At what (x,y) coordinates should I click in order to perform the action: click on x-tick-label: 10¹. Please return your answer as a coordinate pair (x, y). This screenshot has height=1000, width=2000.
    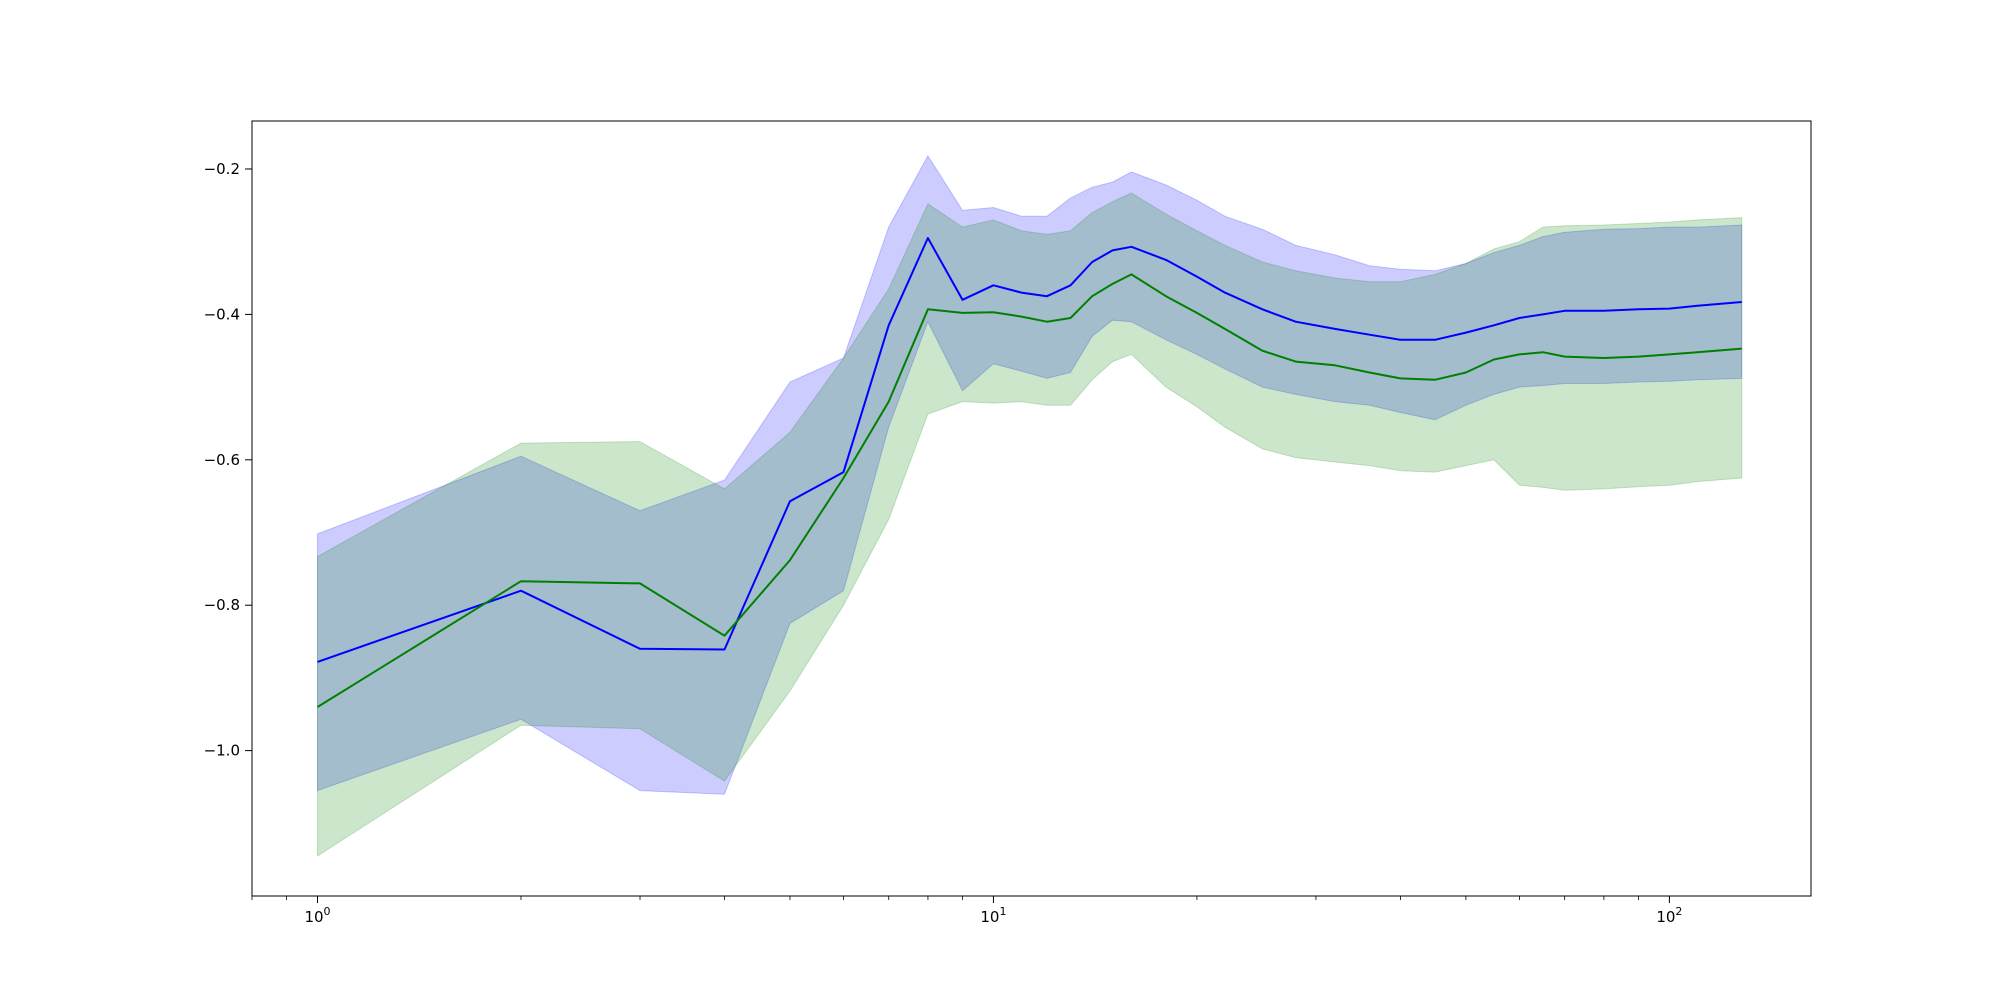
    Looking at the image, I should click on (993, 915).